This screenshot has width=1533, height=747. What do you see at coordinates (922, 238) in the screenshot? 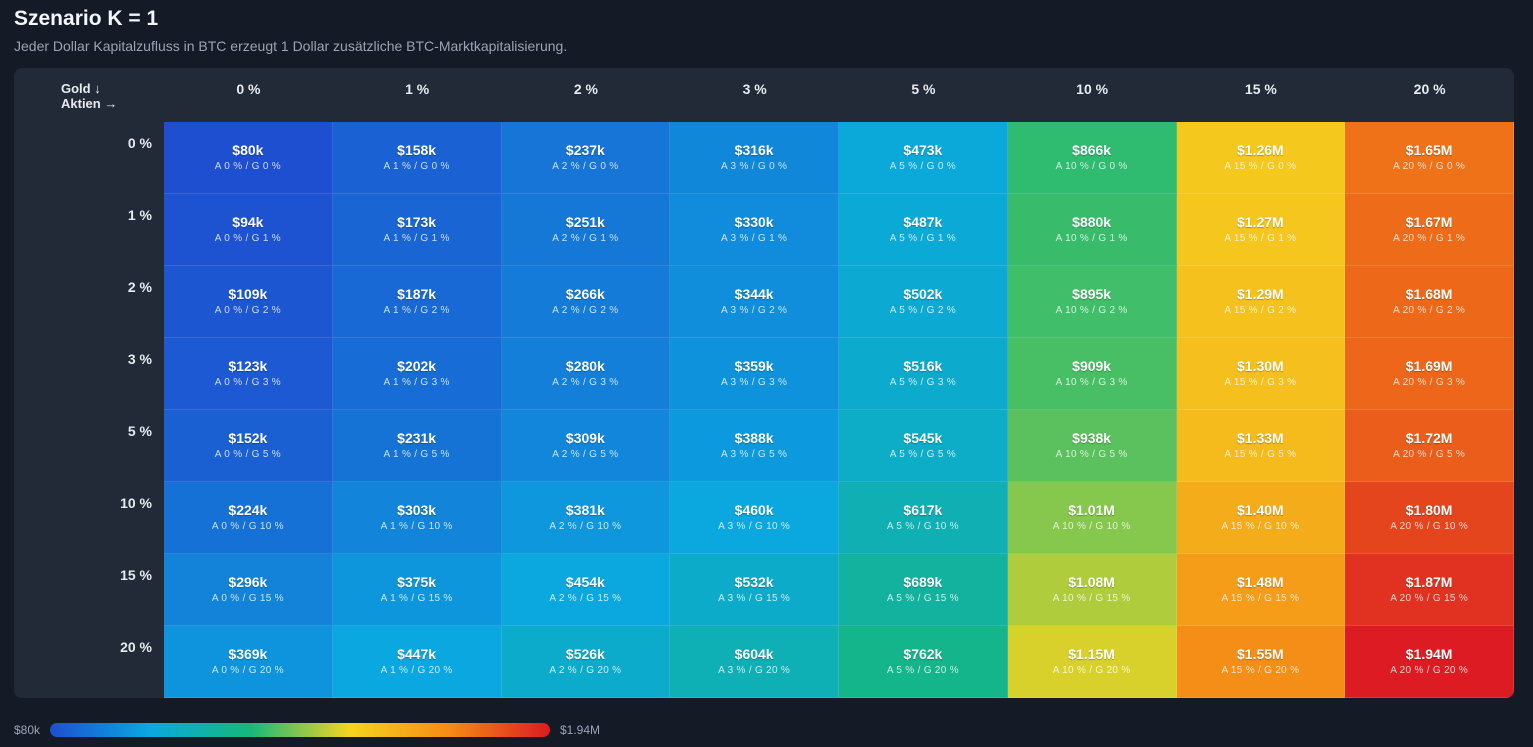
I see `cell-allocation-label: A 5 % / G 1 %` at bounding box center [922, 238].